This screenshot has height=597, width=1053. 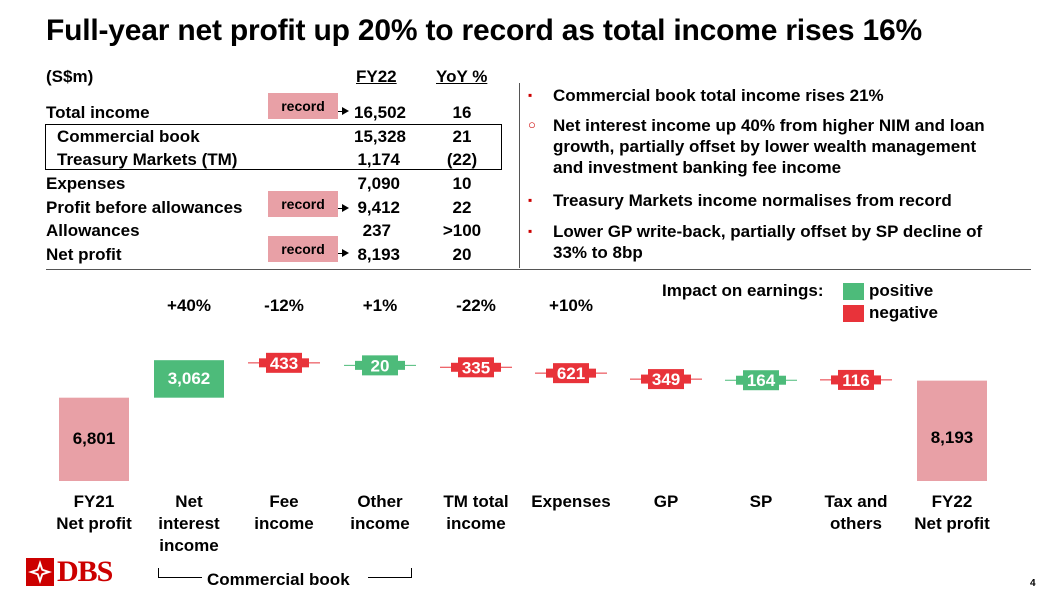 I want to click on row-yoy: 10, so click(x=462, y=183).